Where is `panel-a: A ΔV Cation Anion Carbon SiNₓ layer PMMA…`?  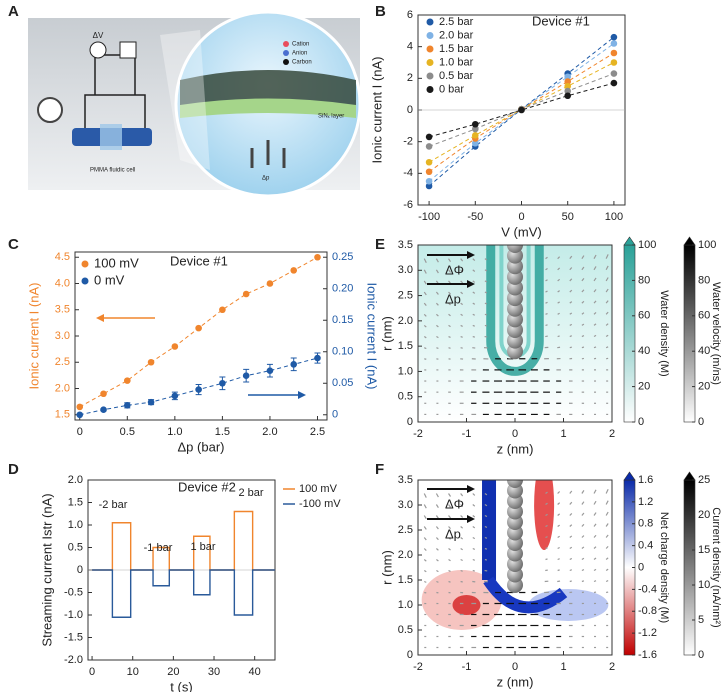 panel-a: A ΔV Cation Anion Carbon SiNₓ layer PMMA… is located at coordinates (184, 99).